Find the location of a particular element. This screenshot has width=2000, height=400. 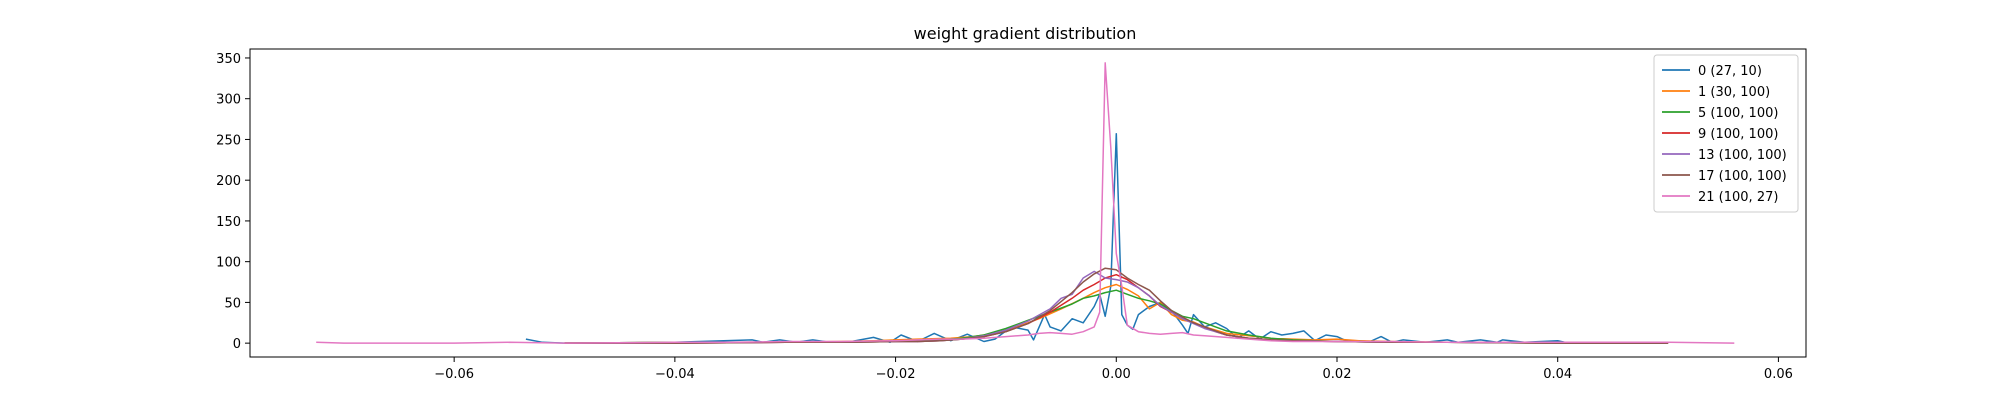

x-axis: −0.06 −0.04 −0.02 0.00 0.02 0.04 0.06 is located at coordinates (1113, 369).